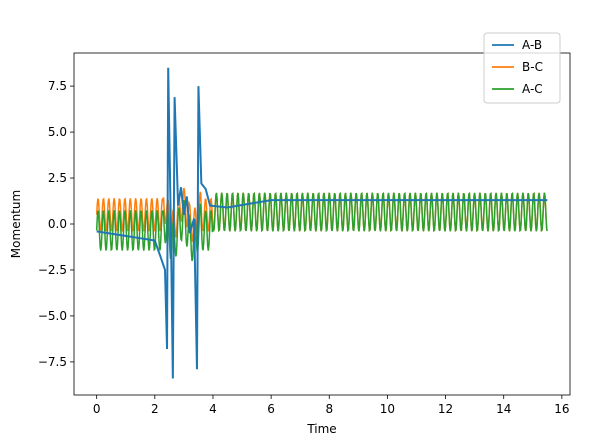  I want to click on legend-box, so click(522, 68).